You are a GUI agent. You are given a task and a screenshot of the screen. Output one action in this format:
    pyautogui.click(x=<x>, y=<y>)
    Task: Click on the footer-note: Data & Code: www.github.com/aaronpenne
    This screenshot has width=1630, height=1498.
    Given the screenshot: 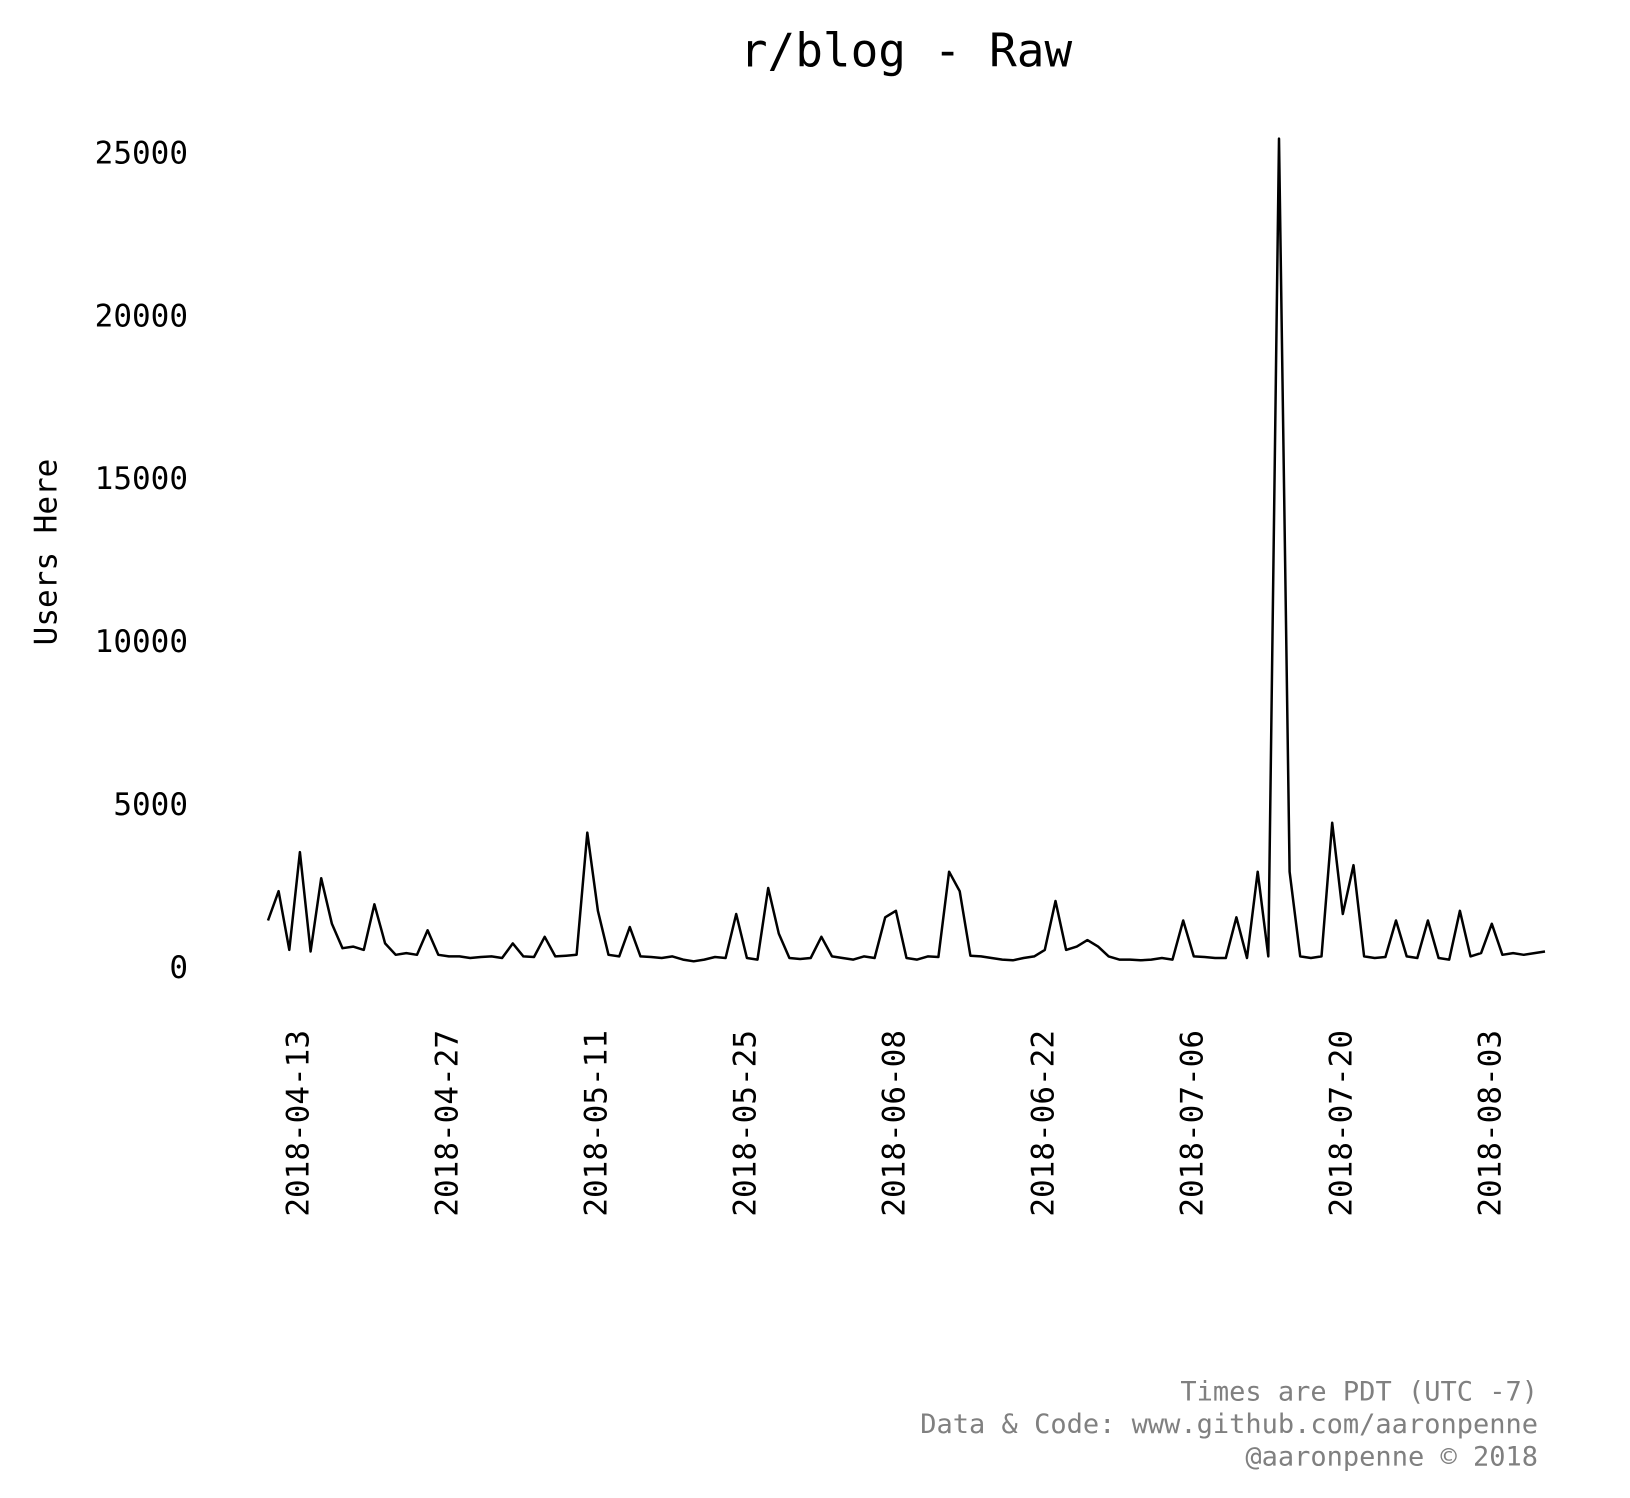 What is the action you would take?
    pyautogui.click(x=1229, y=1424)
    